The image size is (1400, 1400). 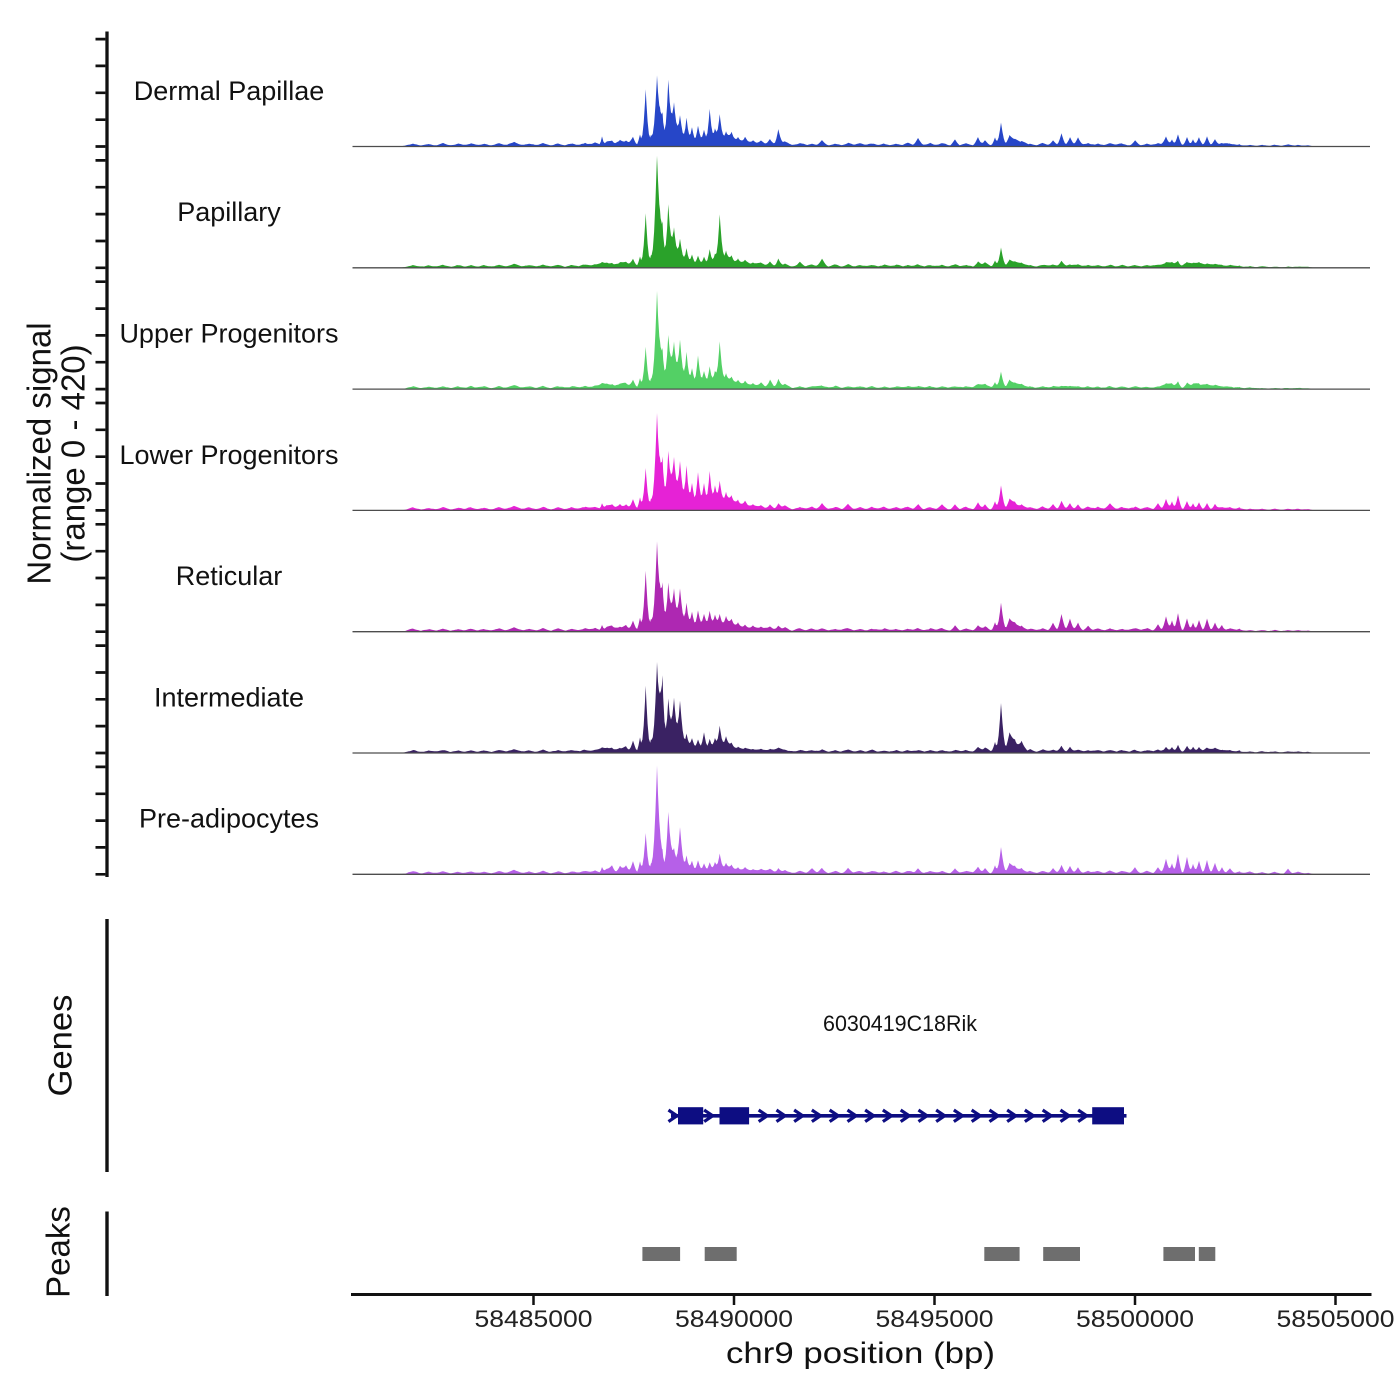 I want to click on svg-text: 58485000, so click(x=534, y=1319).